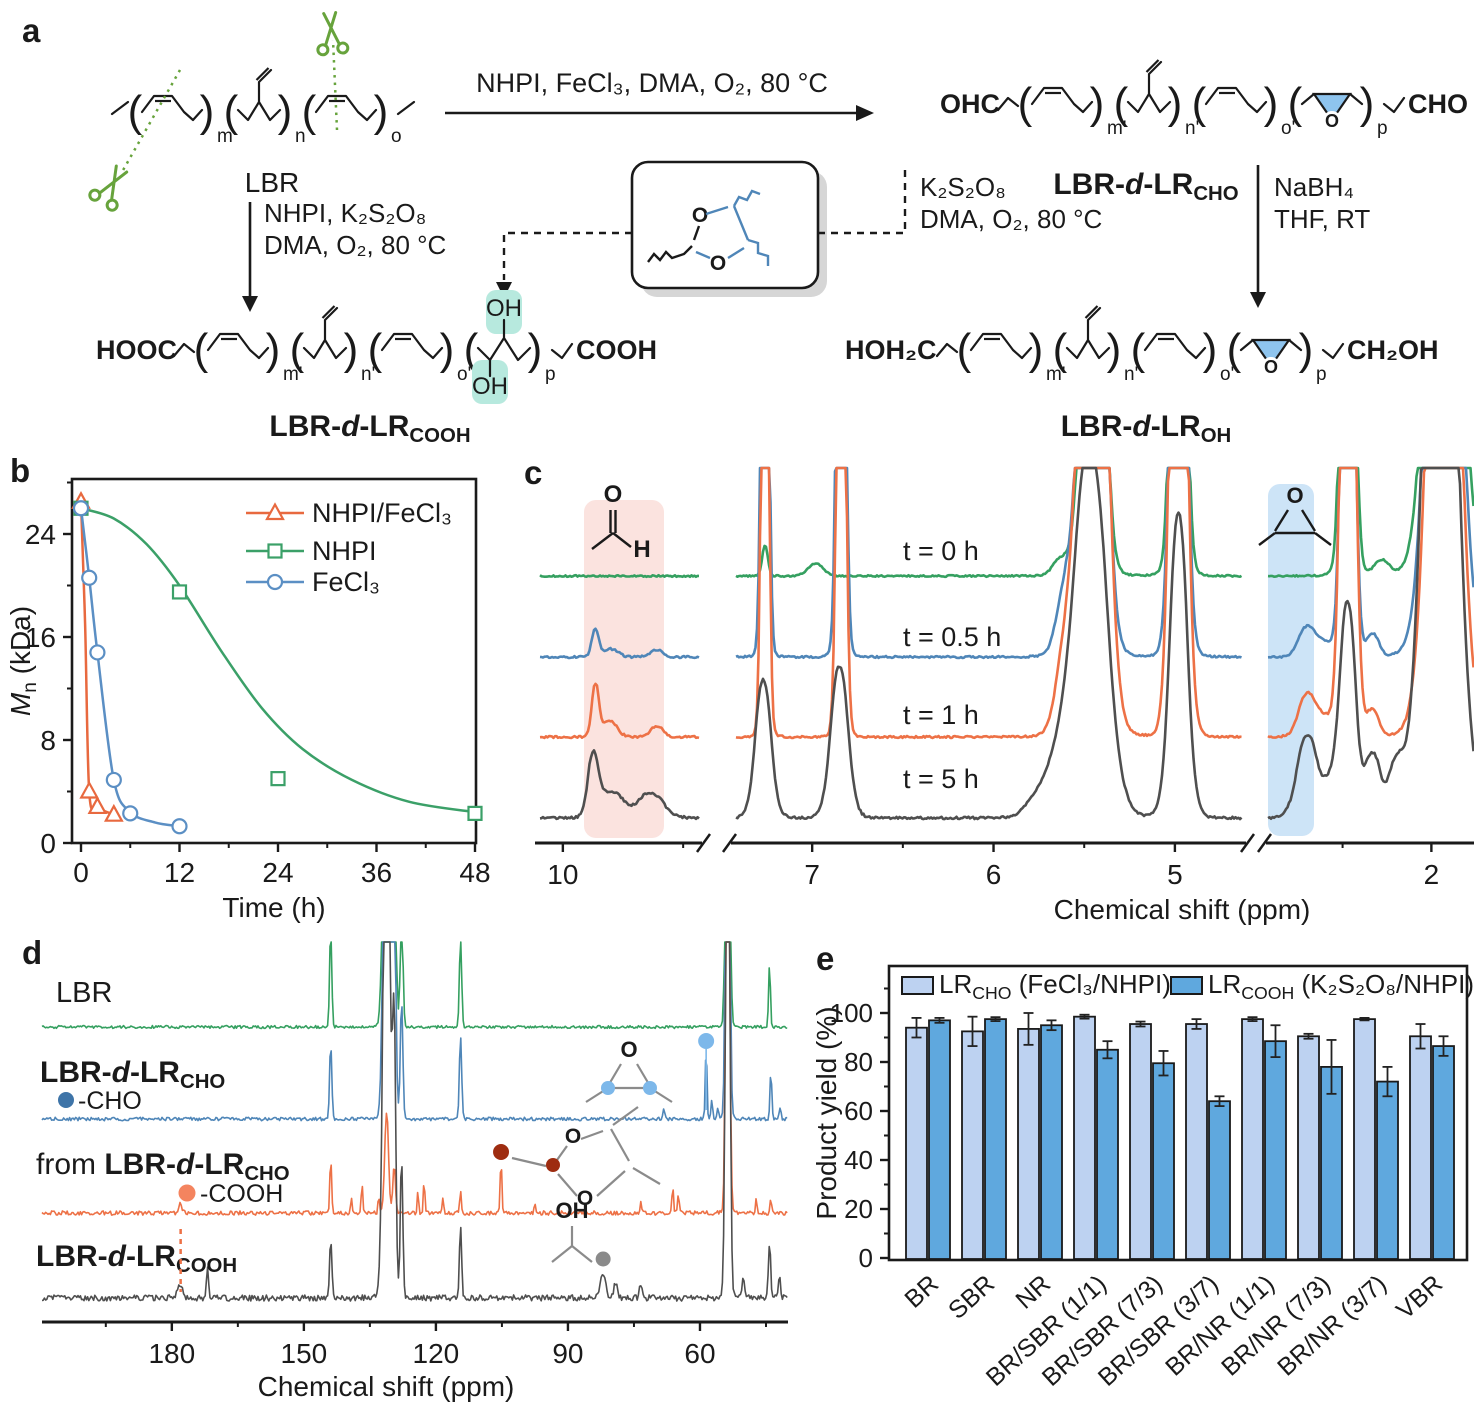 The width and height of the screenshot is (1474, 1404). What do you see at coordinates (825, 958) in the screenshot?
I see `panel-label-e: e` at bounding box center [825, 958].